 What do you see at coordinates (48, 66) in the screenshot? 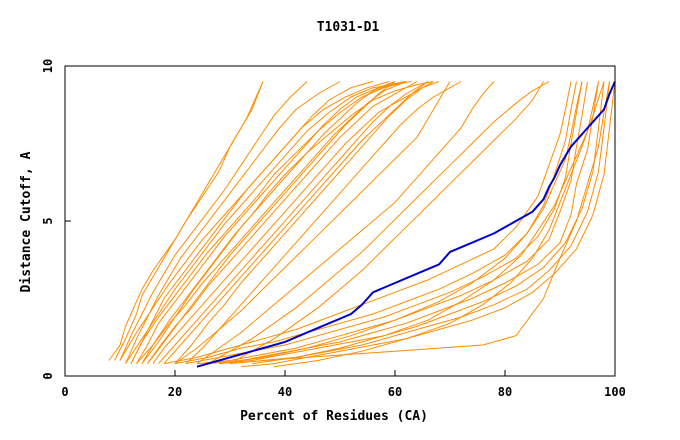
I see `y-tick-label: 10` at bounding box center [48, 66].